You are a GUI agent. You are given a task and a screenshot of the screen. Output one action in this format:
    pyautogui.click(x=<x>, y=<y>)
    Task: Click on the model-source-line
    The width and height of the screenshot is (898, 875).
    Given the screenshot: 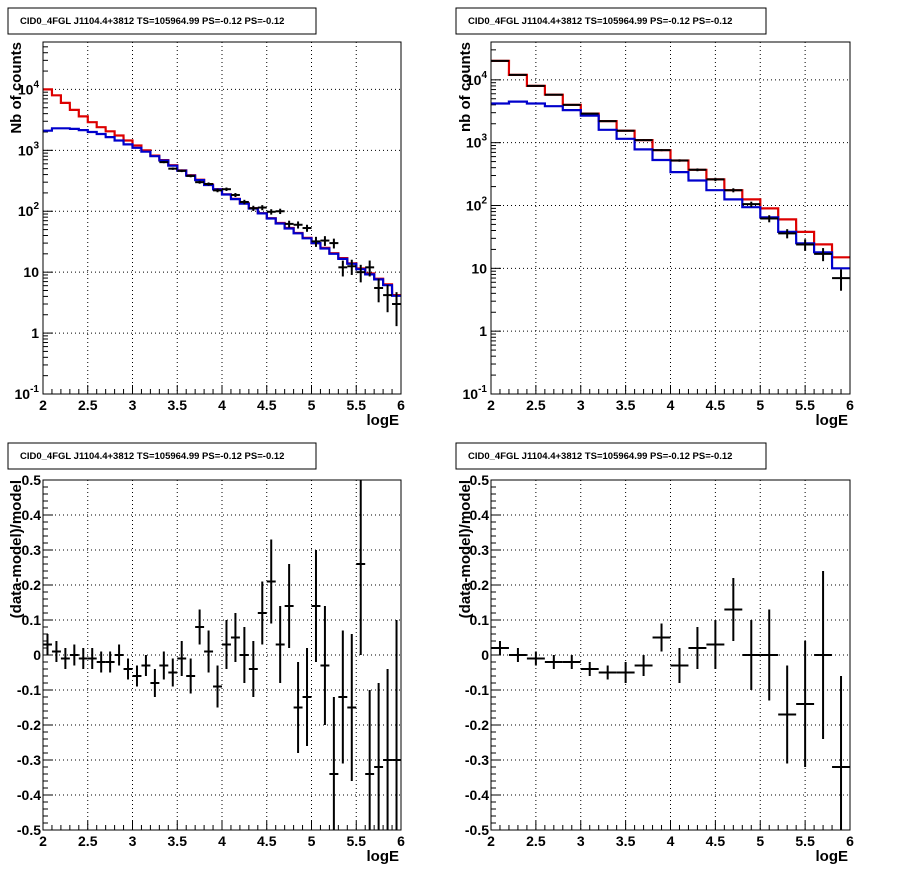 What is the action you would take?
    pyautogui.click(x=222, y=212)
    